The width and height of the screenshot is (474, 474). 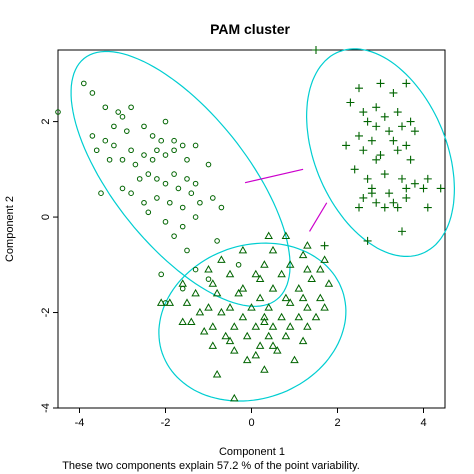 I want to click on chart-title: PAM cluster, so click(x=250, y=29).